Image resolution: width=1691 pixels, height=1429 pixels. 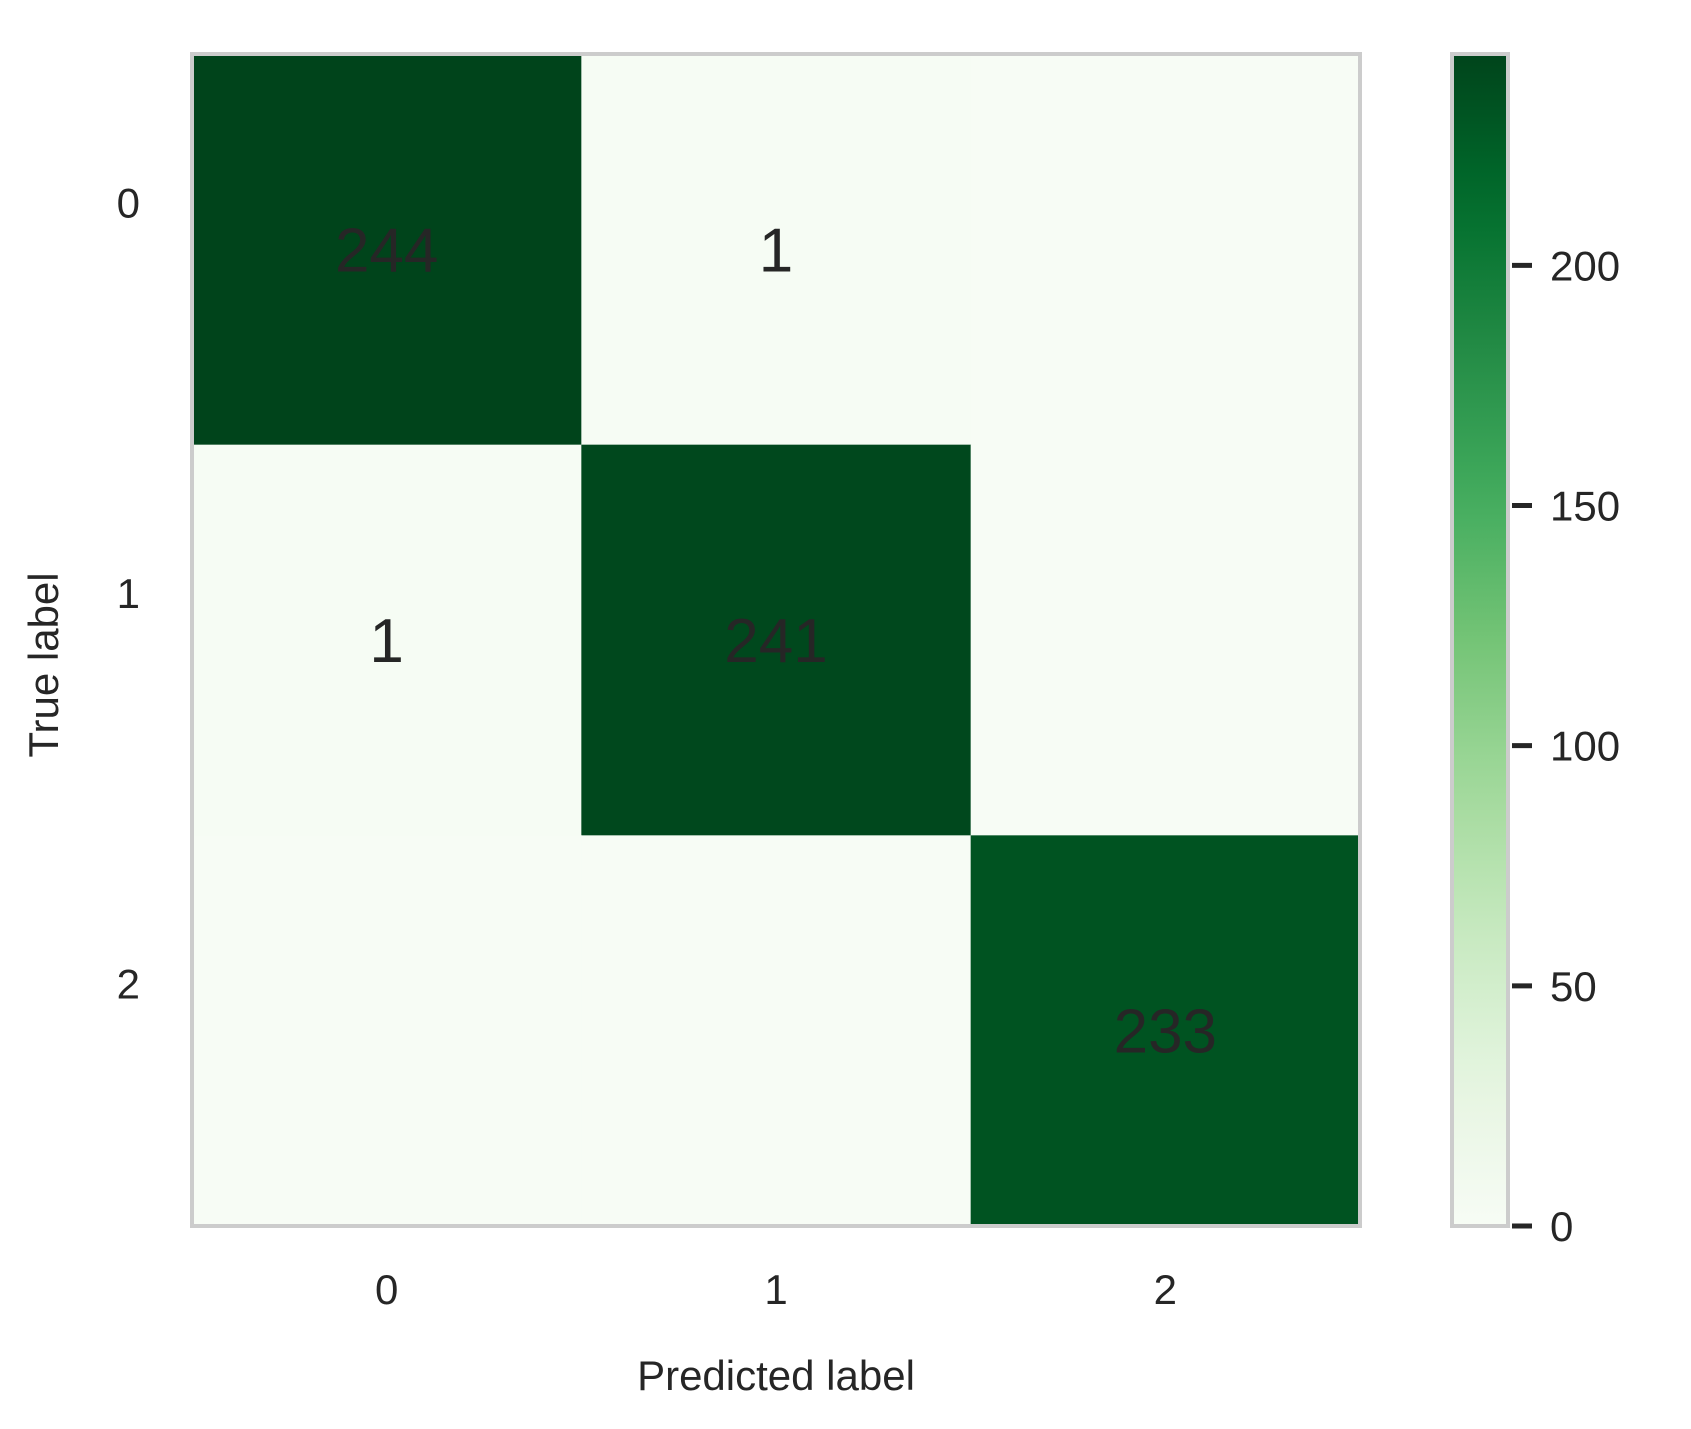 I want to click on x-tick-label: 0, so click(x=386, y=1289).